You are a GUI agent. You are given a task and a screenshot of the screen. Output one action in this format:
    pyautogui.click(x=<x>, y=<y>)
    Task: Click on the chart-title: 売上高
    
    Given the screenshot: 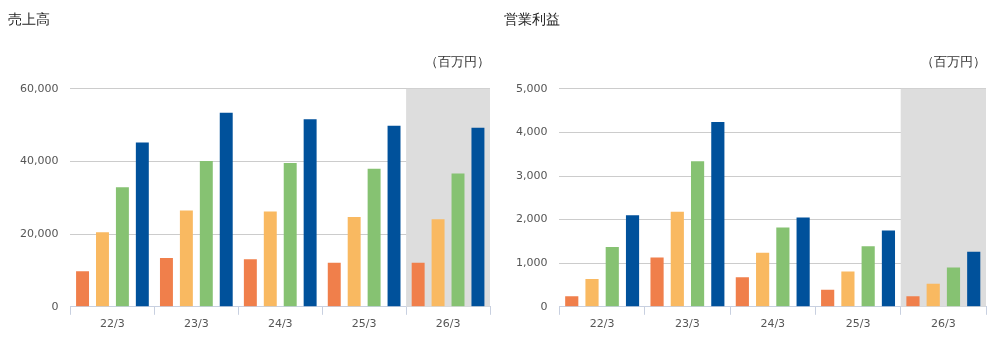 What is the action you would take?
    pyautogui.click(x=29, y=19)
    